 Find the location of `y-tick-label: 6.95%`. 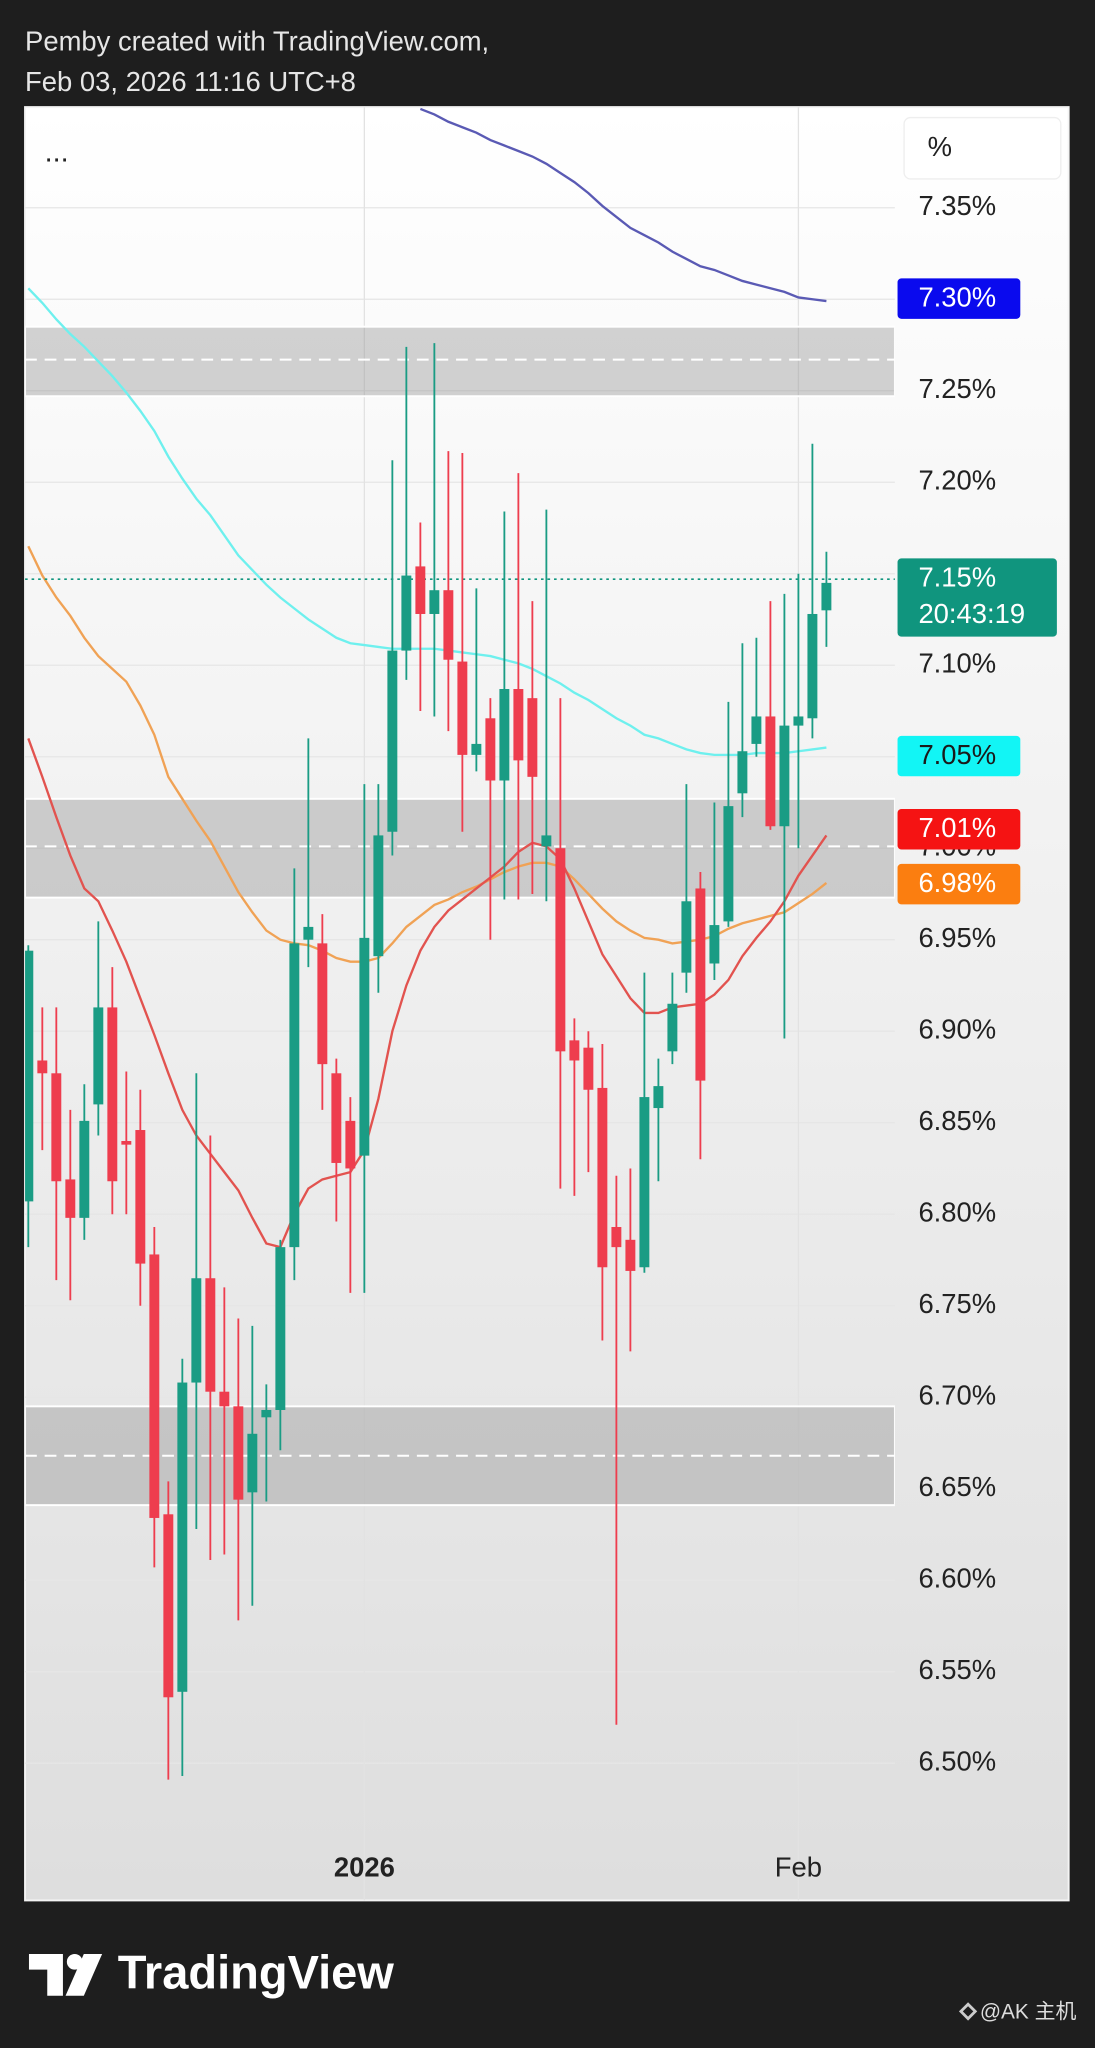

y-tick-label: 6.95% is located at coordinates (957, 937).